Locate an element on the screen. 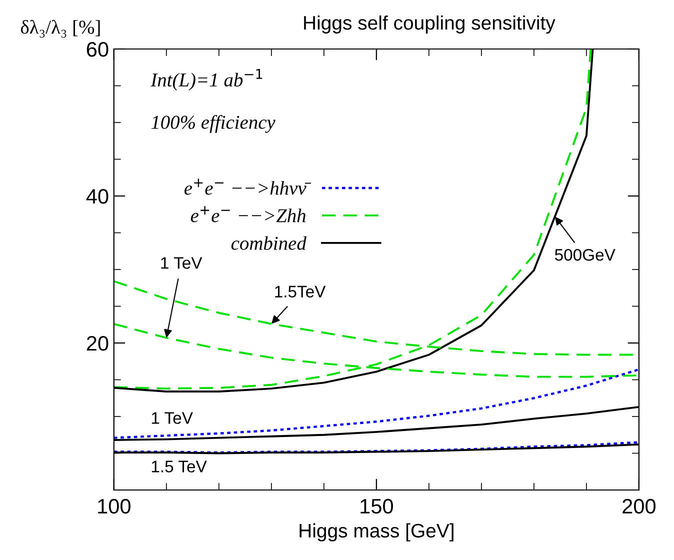 The image size is (674, 560). legend-label: e$^{+}$e$^{−}$ −−>hhνν̄ is located at coordinates (248, 186).